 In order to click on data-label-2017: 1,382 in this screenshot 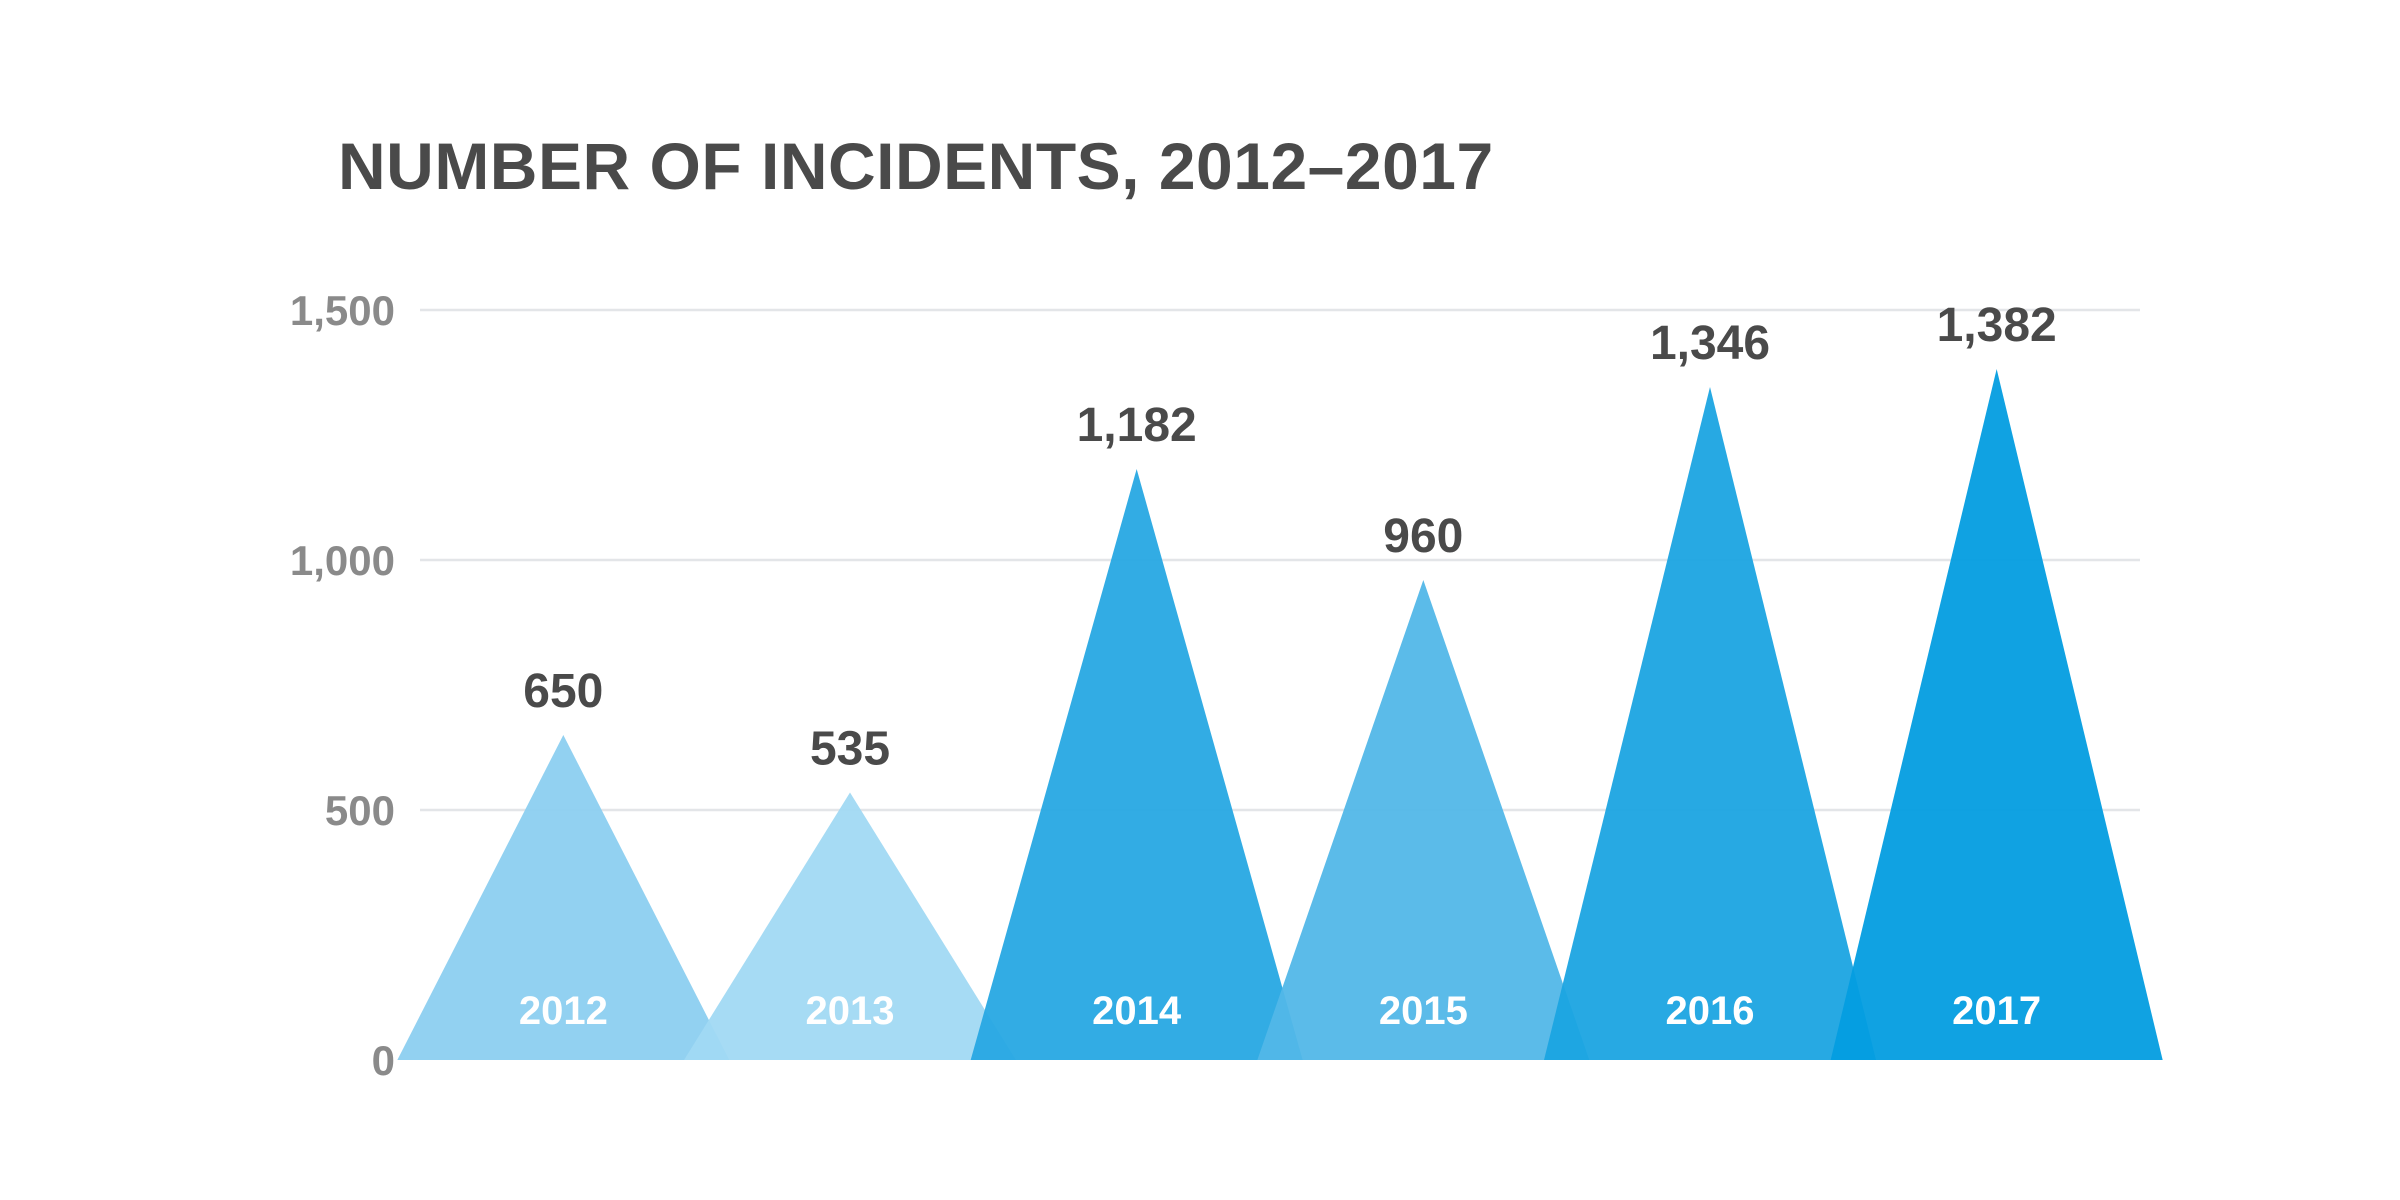, I will do `click(1997, 325)`.